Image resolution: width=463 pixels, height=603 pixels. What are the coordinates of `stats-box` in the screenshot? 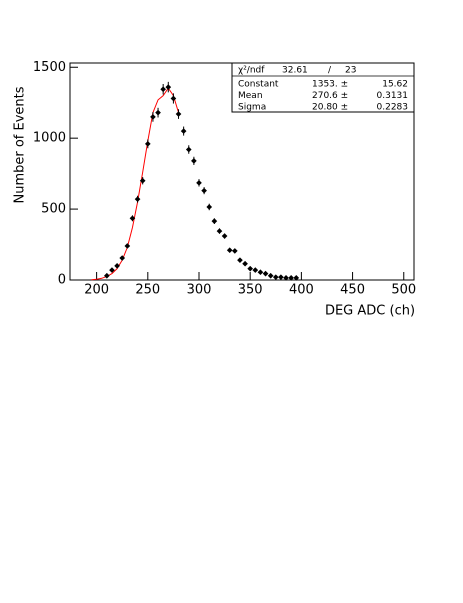 It's located at (323, 87).